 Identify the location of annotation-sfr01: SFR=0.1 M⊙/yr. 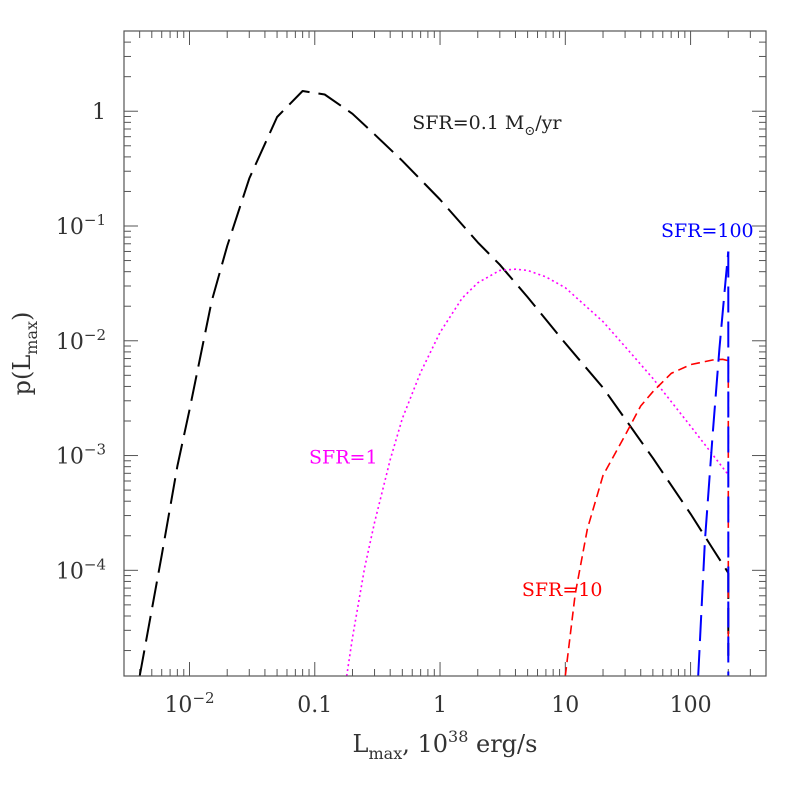
(487, 125).